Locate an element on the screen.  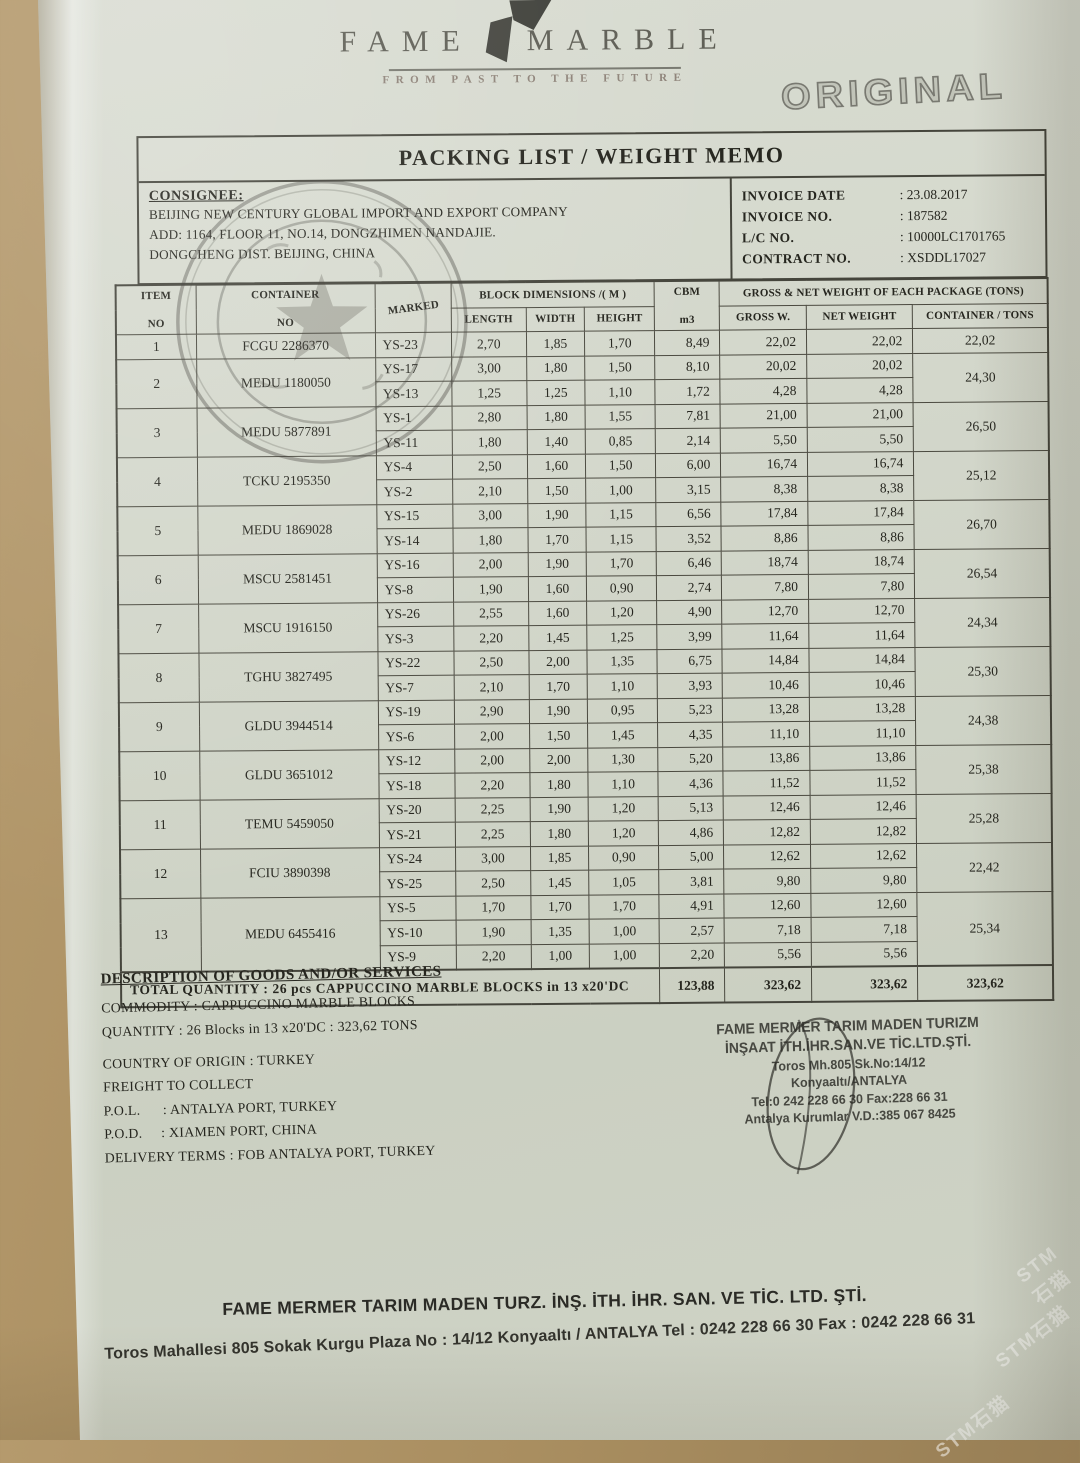
length-cell: 2,50 is located at coordinates (490, 467).